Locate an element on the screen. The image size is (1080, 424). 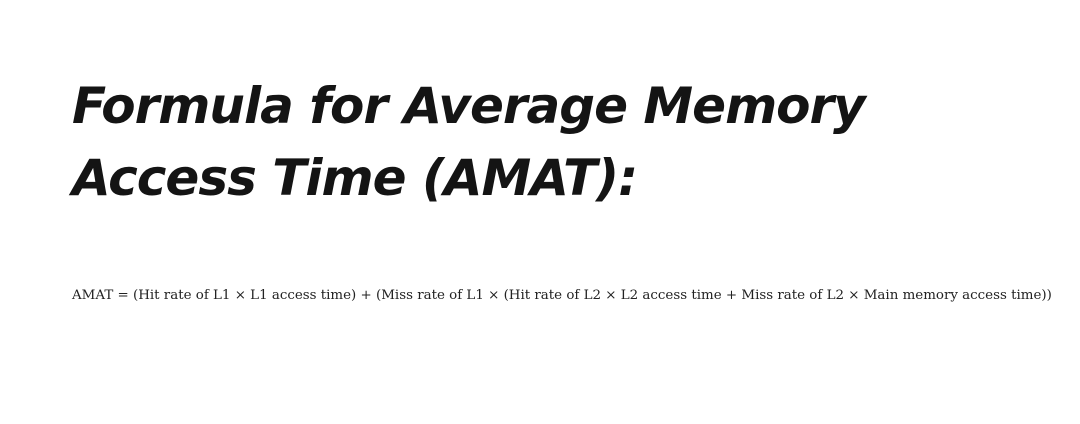
title-line-2: Access Time (AMAT): is located at coordinates (355, 178).